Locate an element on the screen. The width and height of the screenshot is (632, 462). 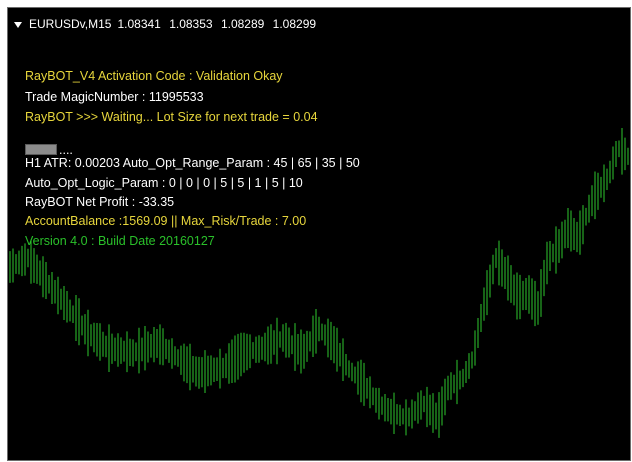
symbol-timeframe: EURUSDv,M15 is located at coordinates (70, 24).